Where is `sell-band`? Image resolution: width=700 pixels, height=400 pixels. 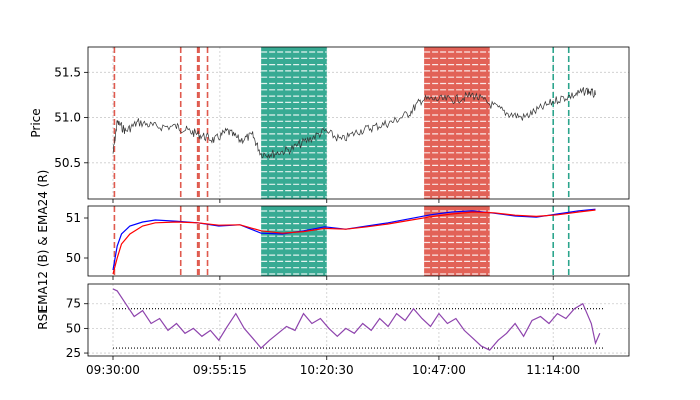
sell-band is located at coordinates (457, 123).